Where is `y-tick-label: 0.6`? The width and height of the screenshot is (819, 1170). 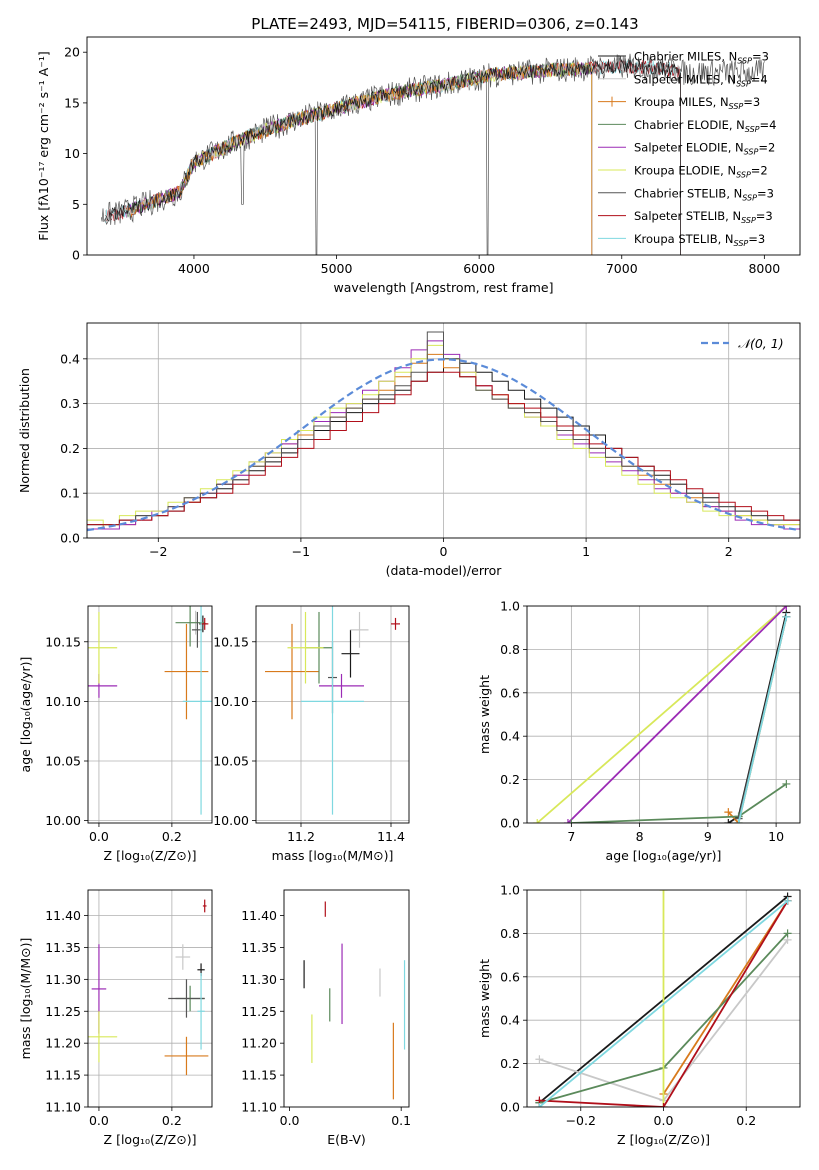
y-tick-label: 0.6 is located at coordinates (510, 692).